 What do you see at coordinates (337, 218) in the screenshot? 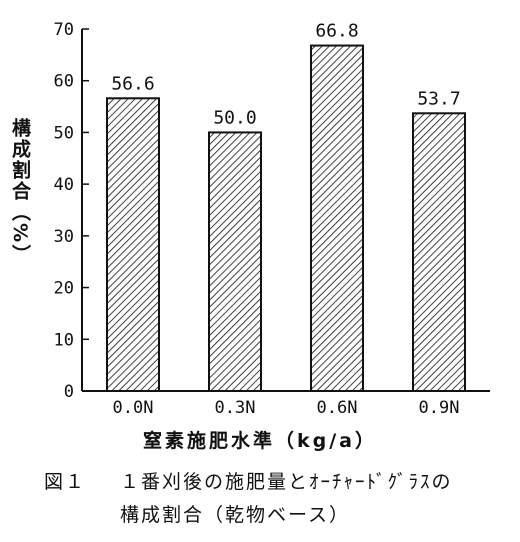
I see `bar-0.6N` at bounding box center [337, 218].